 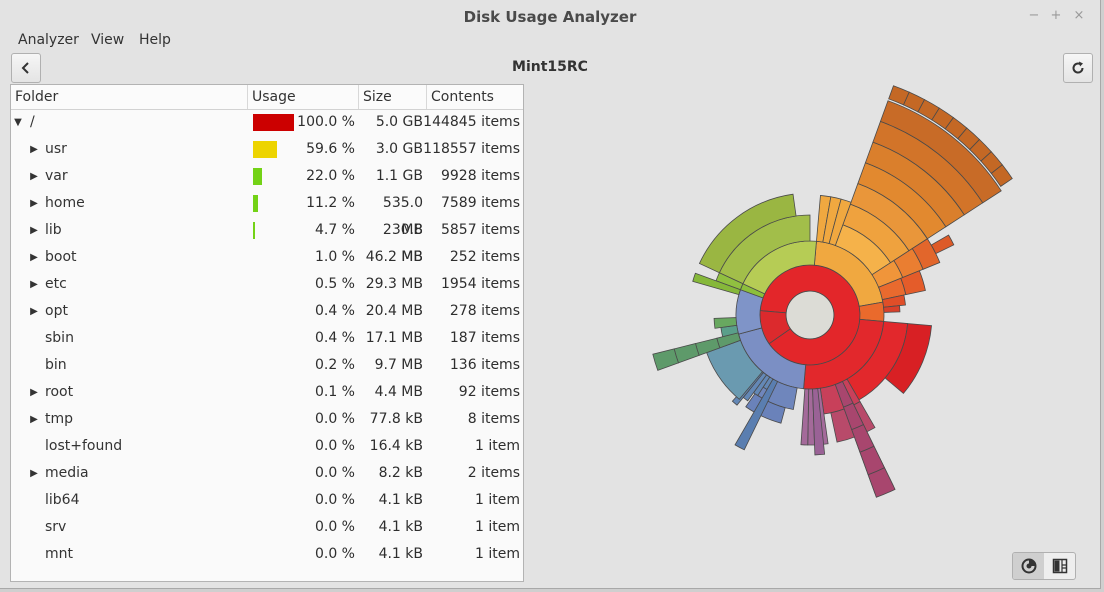 What do you see at coordinates (462, 97) in the screenshot?
I see `column-header-contents: Contents` at bounding box center [462, 97].